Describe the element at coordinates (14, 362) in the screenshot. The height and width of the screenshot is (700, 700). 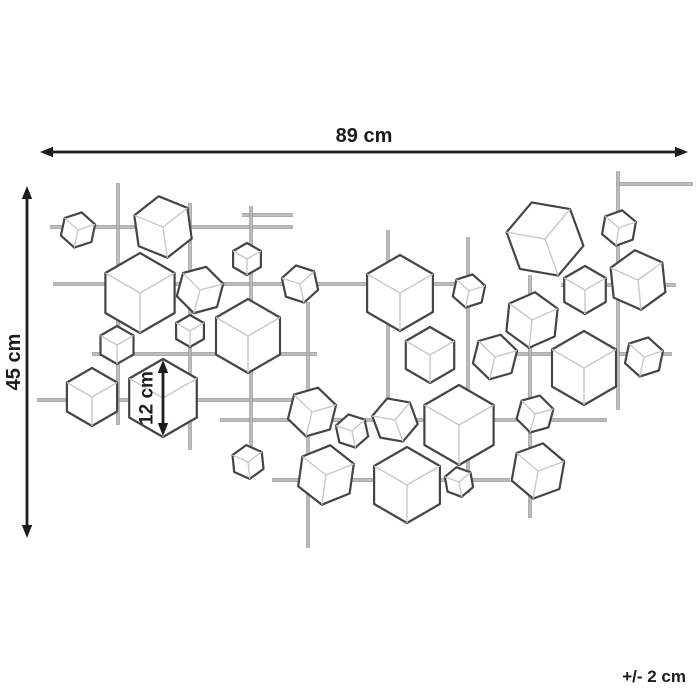
I see `height-dimension-label: 45 cm` at that location.